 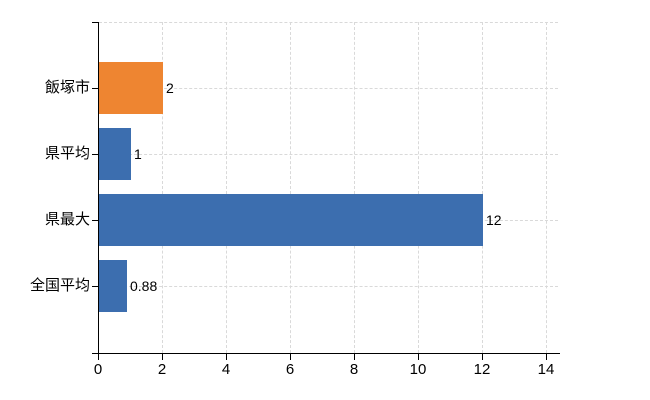 What do you see at coordinates (98, 369) in the screenshot?
I see `x-axis-tick-label: 0` at bounding box center [98, 369].